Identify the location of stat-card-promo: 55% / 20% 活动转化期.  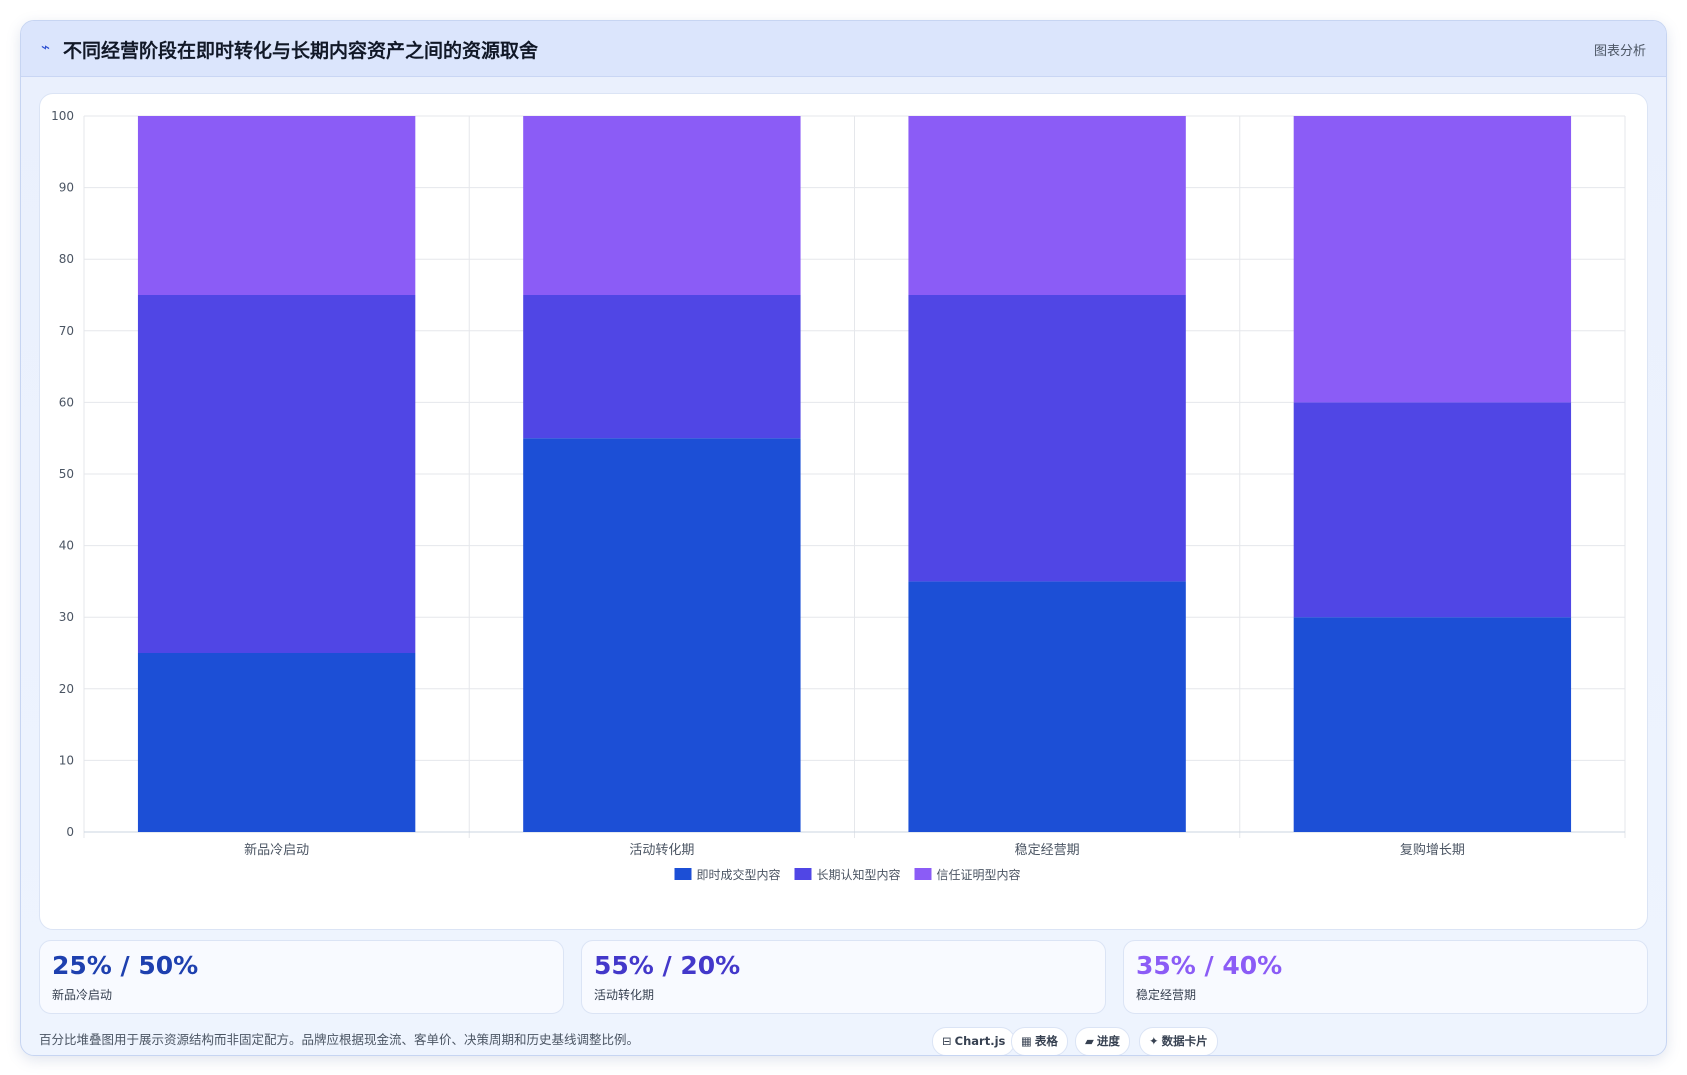
(843, 977).